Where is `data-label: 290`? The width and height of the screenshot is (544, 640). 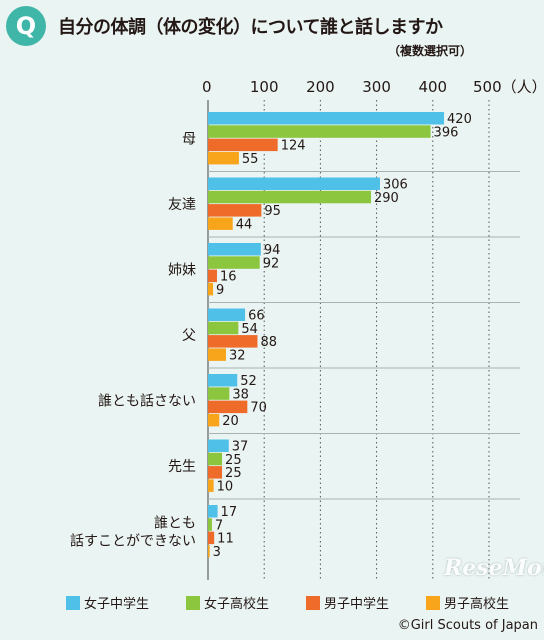
data-label: 290 is located at coordinates (386, 198).